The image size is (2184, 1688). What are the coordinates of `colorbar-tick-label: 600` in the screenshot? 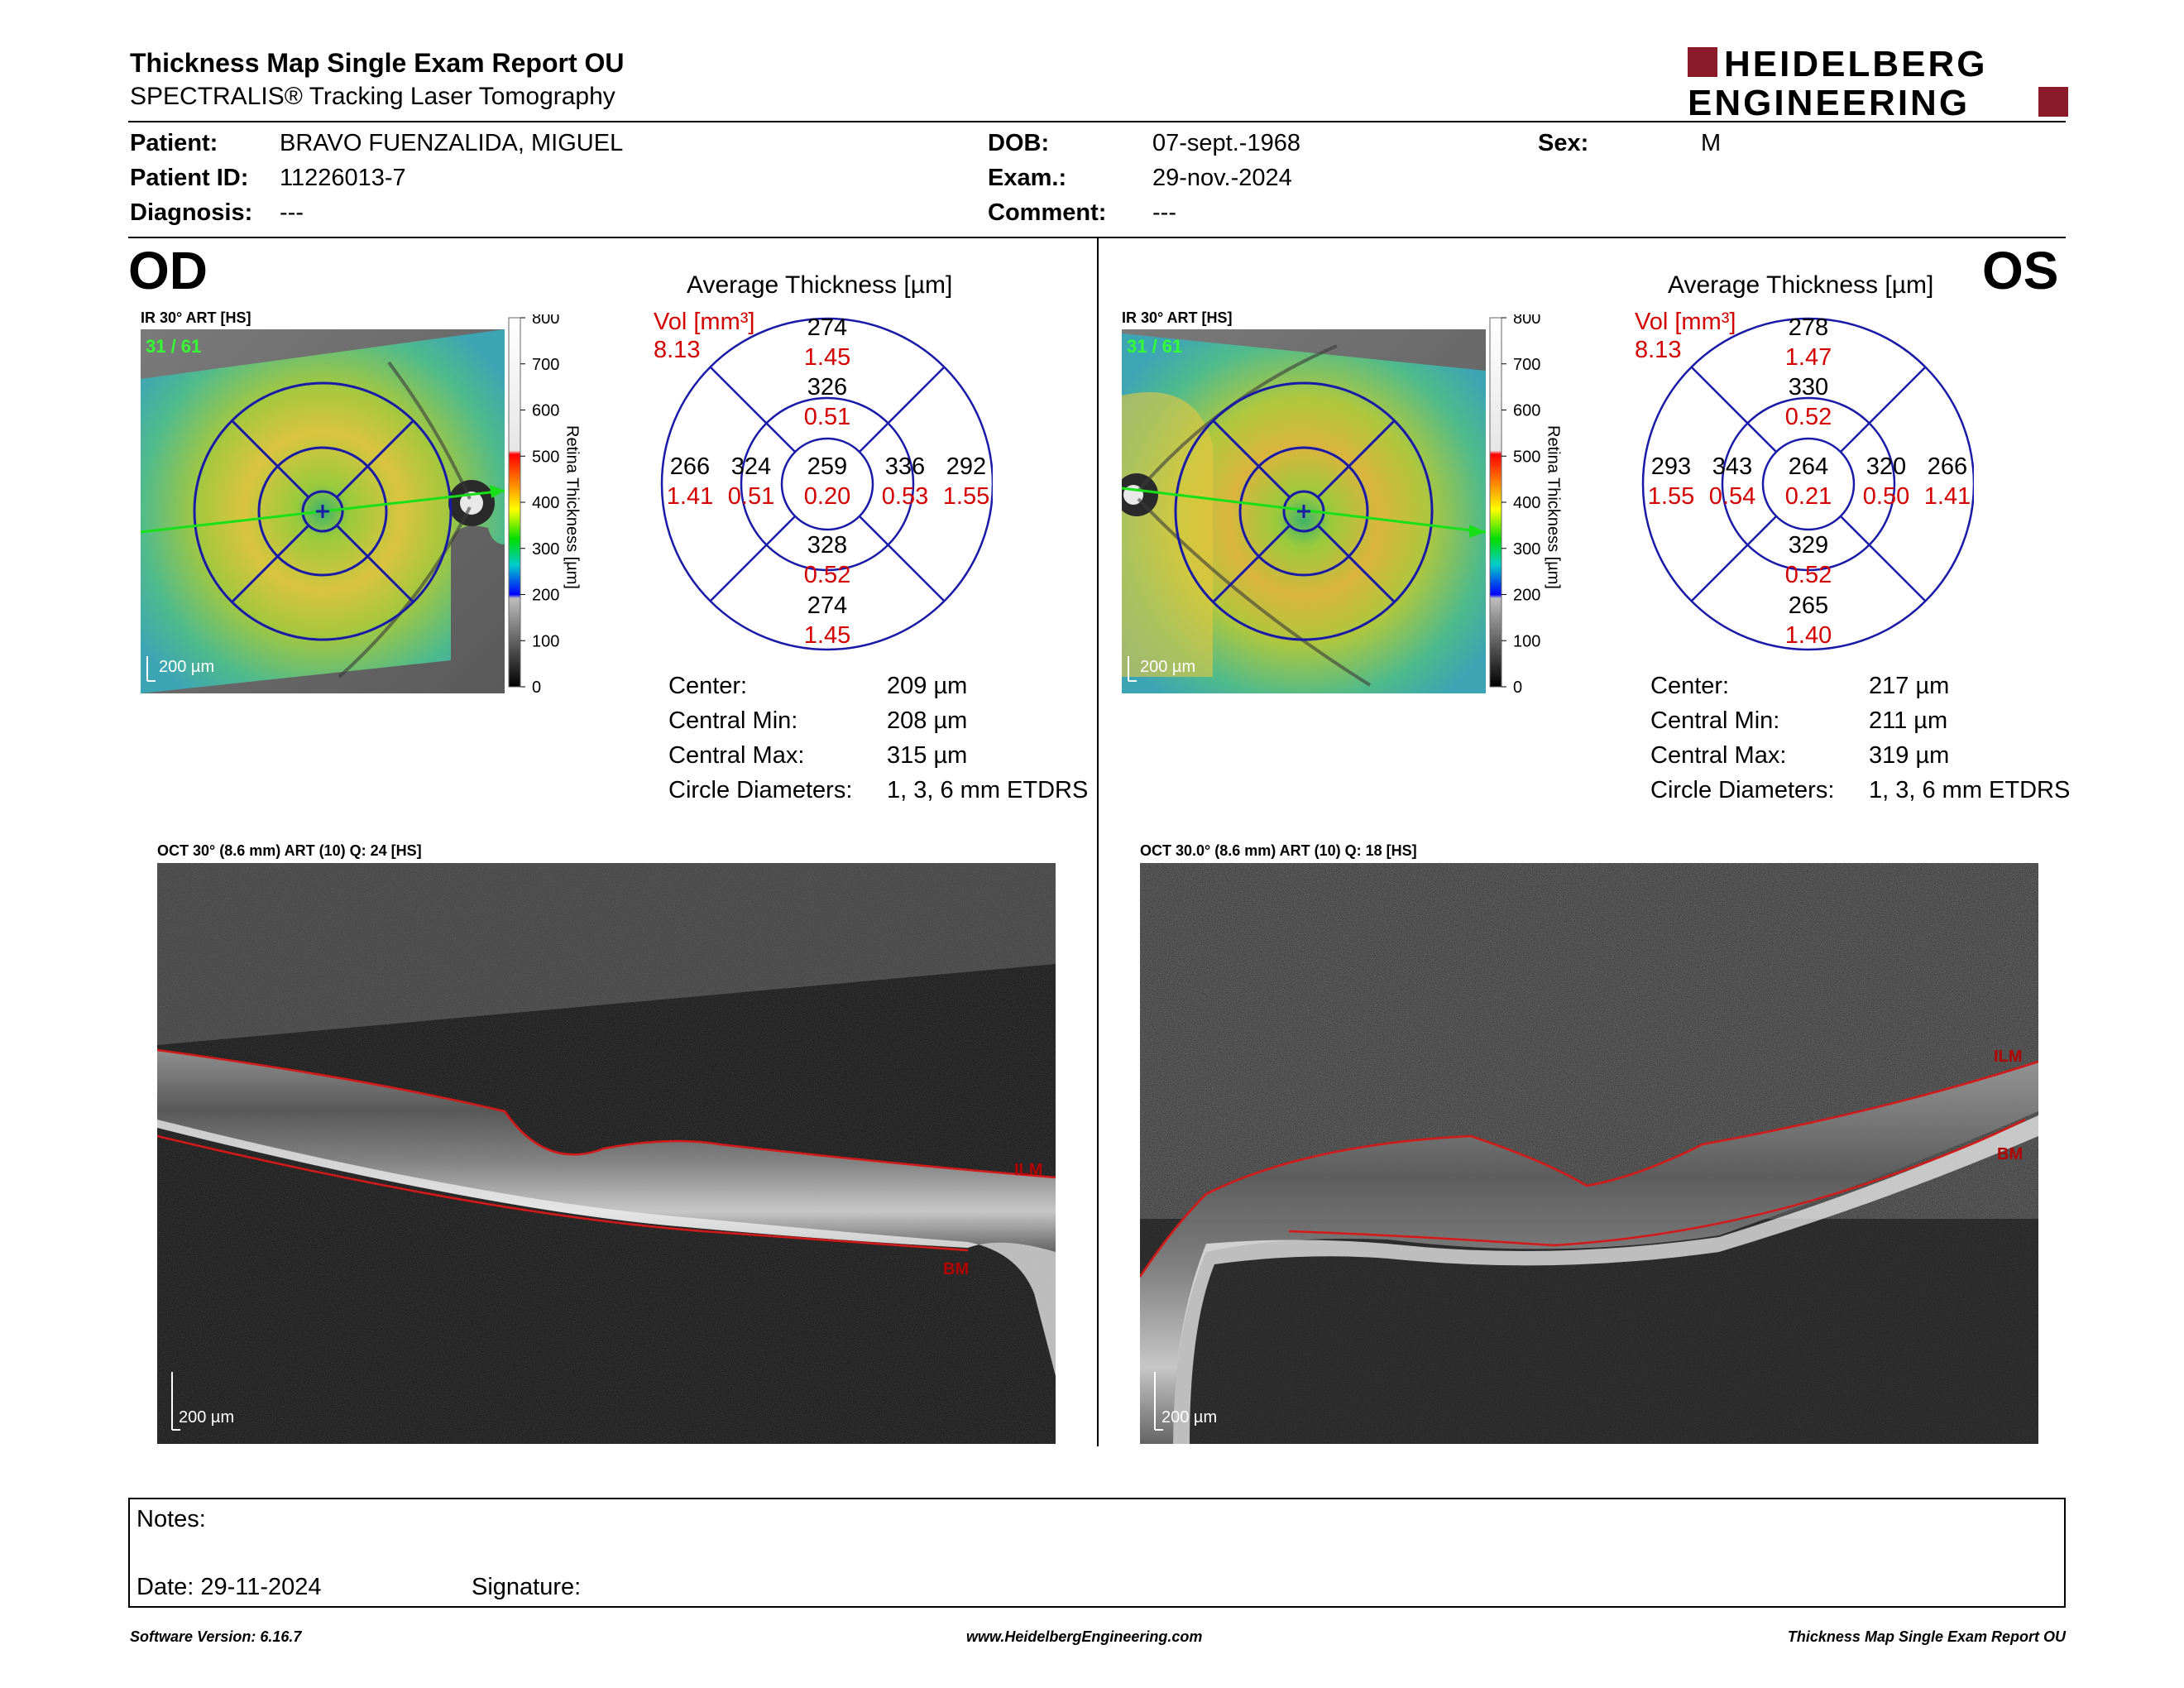 It's located at (1526, 411).